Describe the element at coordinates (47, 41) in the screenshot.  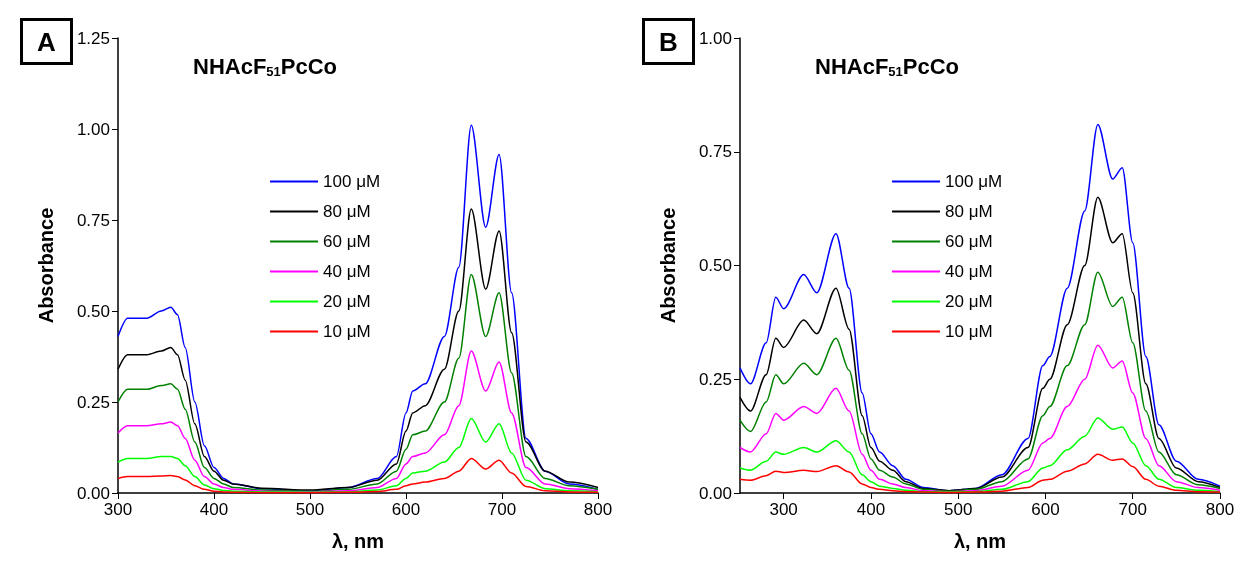
I see `text: A` at that location.